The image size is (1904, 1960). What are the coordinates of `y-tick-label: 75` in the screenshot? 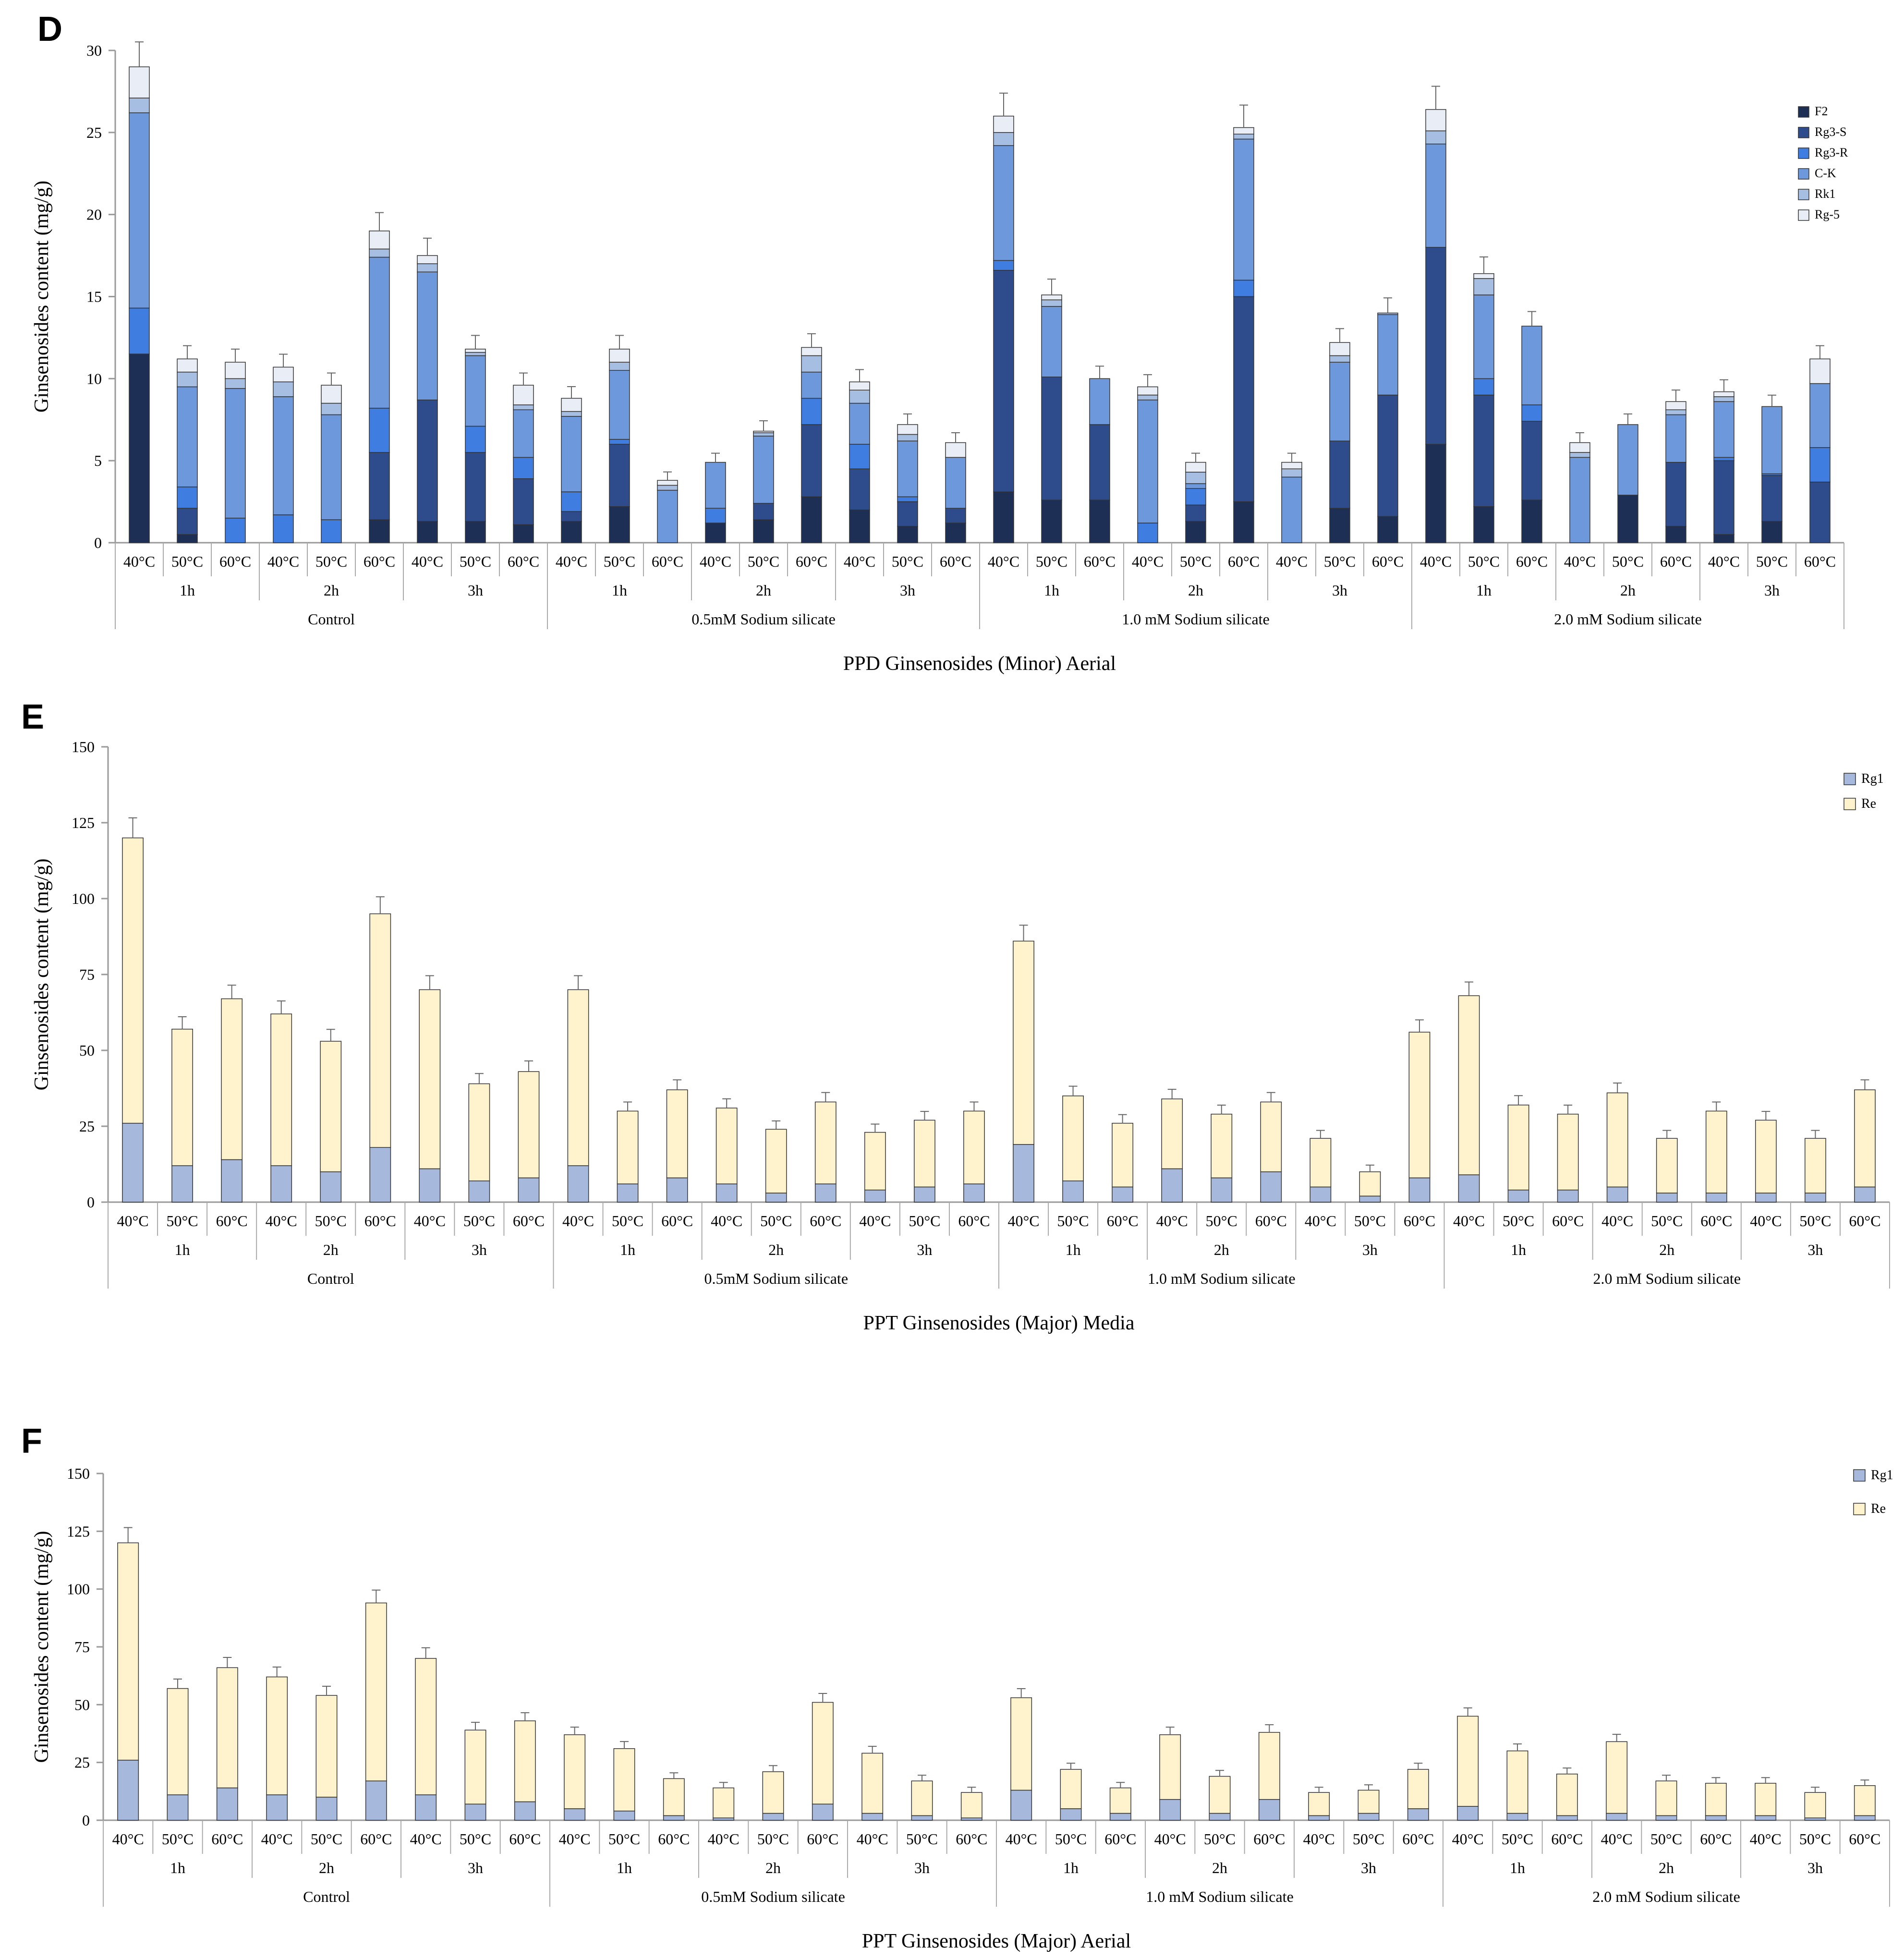 It's located at (87, 975).